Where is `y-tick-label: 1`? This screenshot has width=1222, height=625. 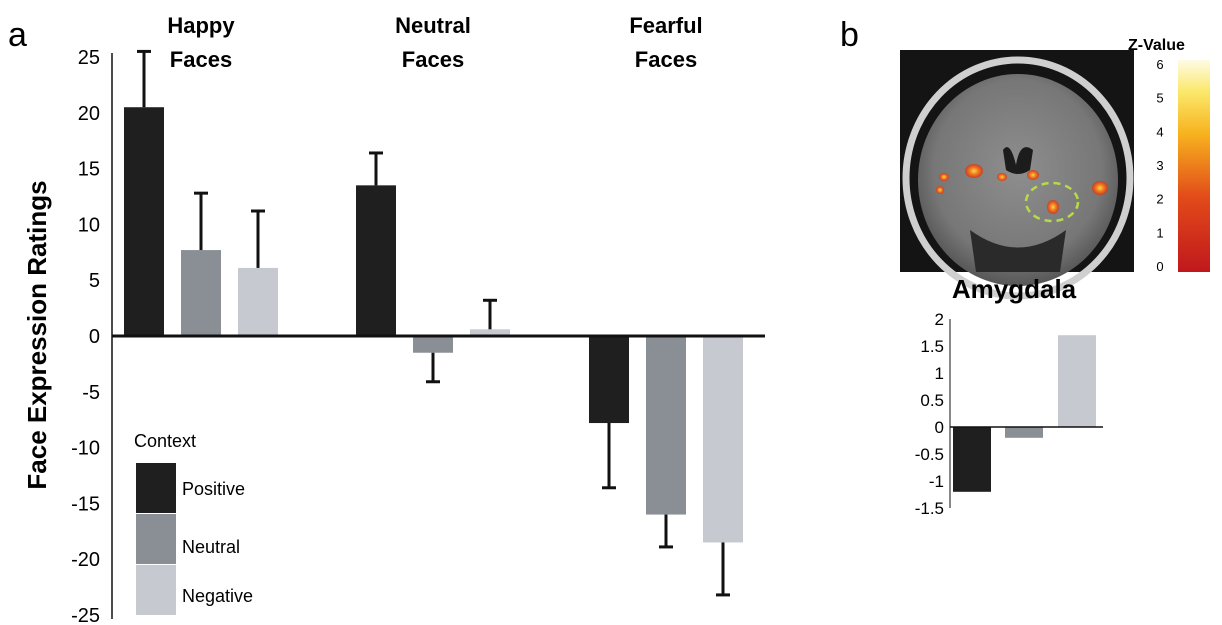
y-tick-label: 1 is located at coordinates (939, 373).